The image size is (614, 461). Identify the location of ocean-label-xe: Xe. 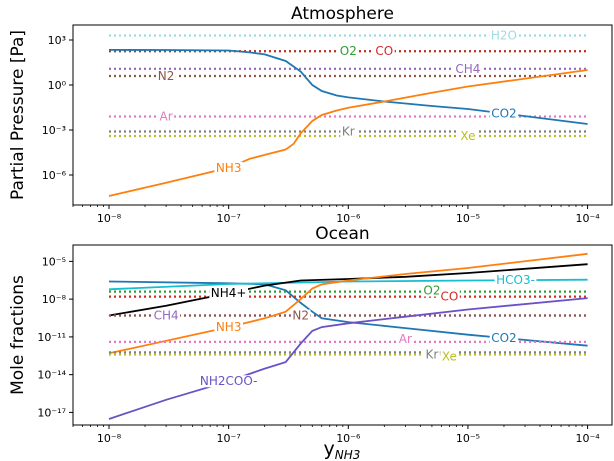
(449, 356).